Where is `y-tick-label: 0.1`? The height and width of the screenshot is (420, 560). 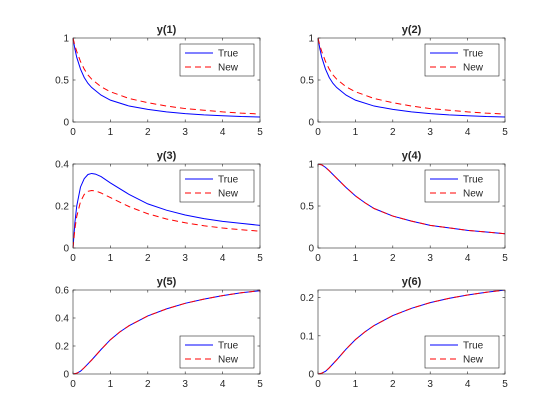
y-tick-label: 0.1 is located at coordinates (307, 336).